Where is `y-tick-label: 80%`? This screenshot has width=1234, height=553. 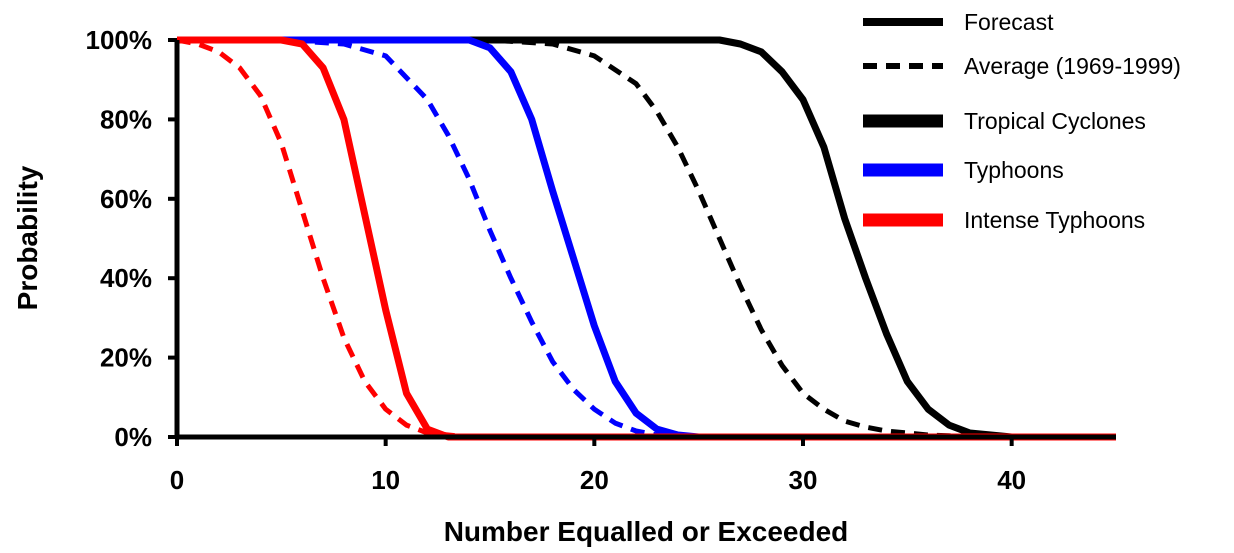
y-tick-label: 80% is located at coordinates (126, 119).